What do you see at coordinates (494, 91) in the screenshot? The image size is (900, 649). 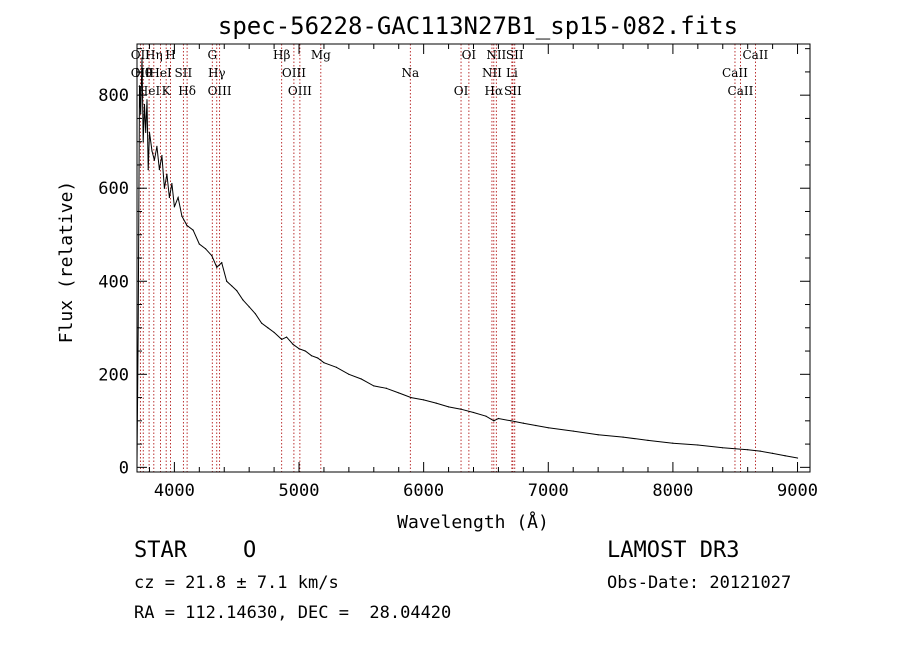 I see `line-marker-label: Hα` at bounding box center [494, 91].